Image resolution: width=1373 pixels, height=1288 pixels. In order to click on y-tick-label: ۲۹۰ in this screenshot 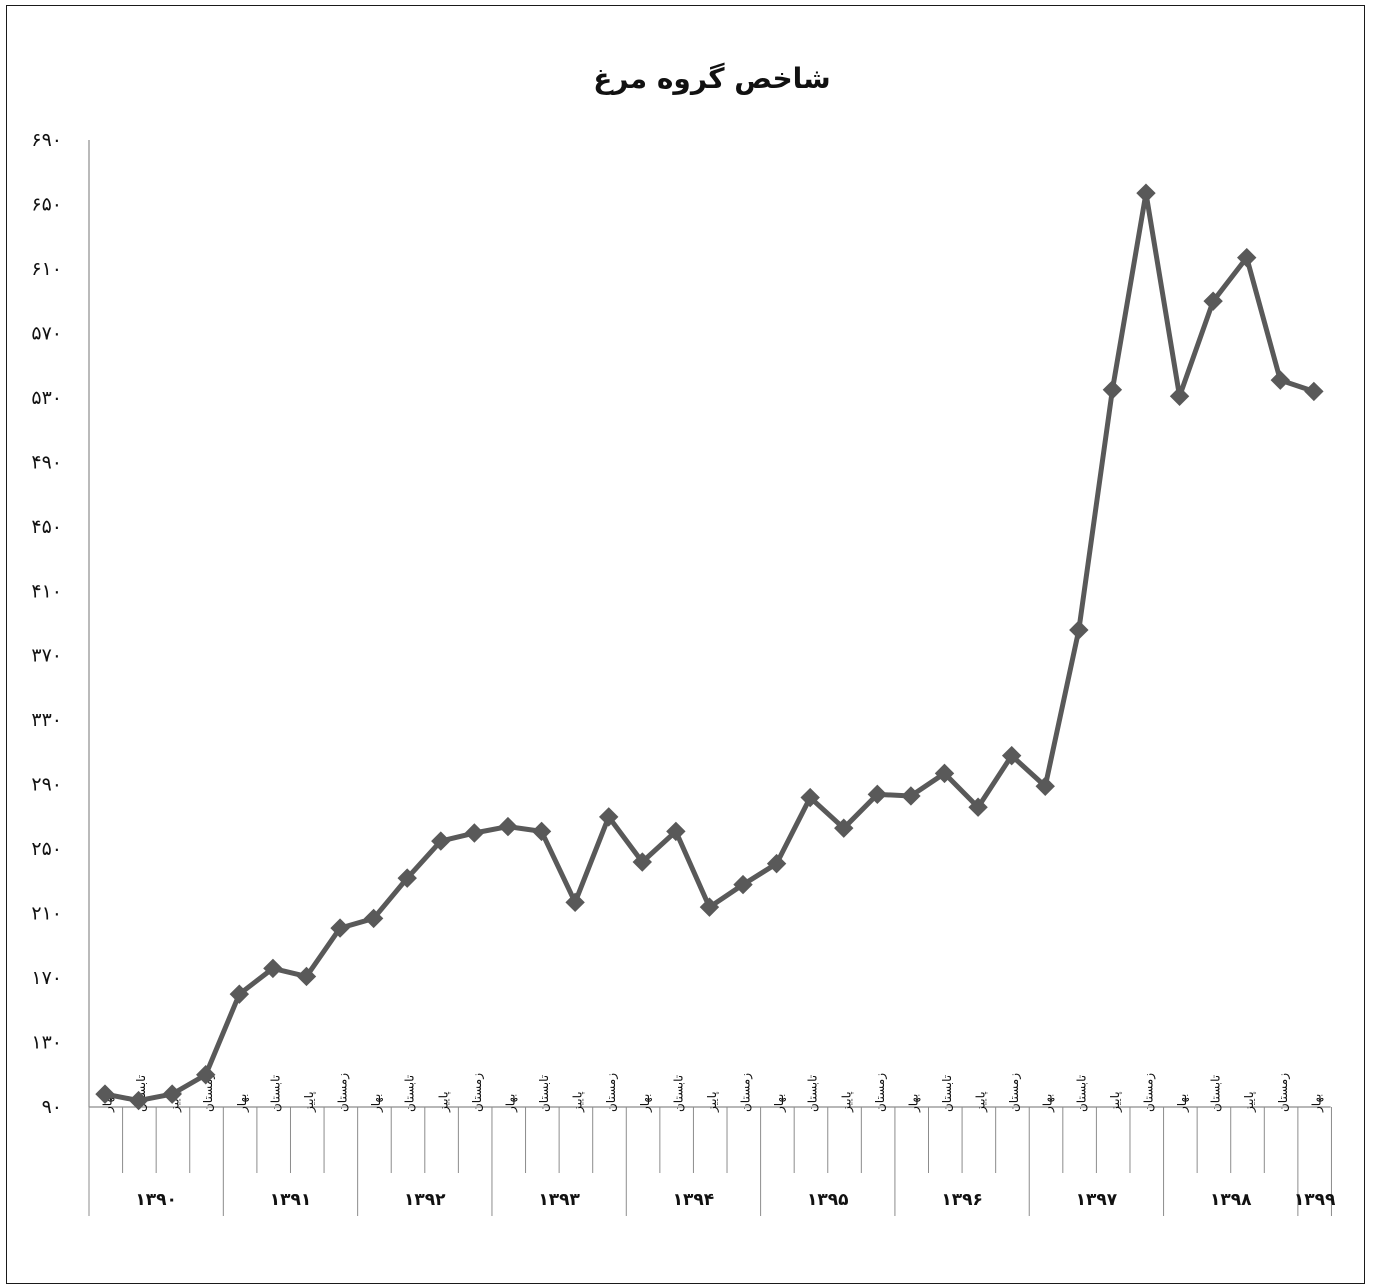, I will do `click(46, 785)`.